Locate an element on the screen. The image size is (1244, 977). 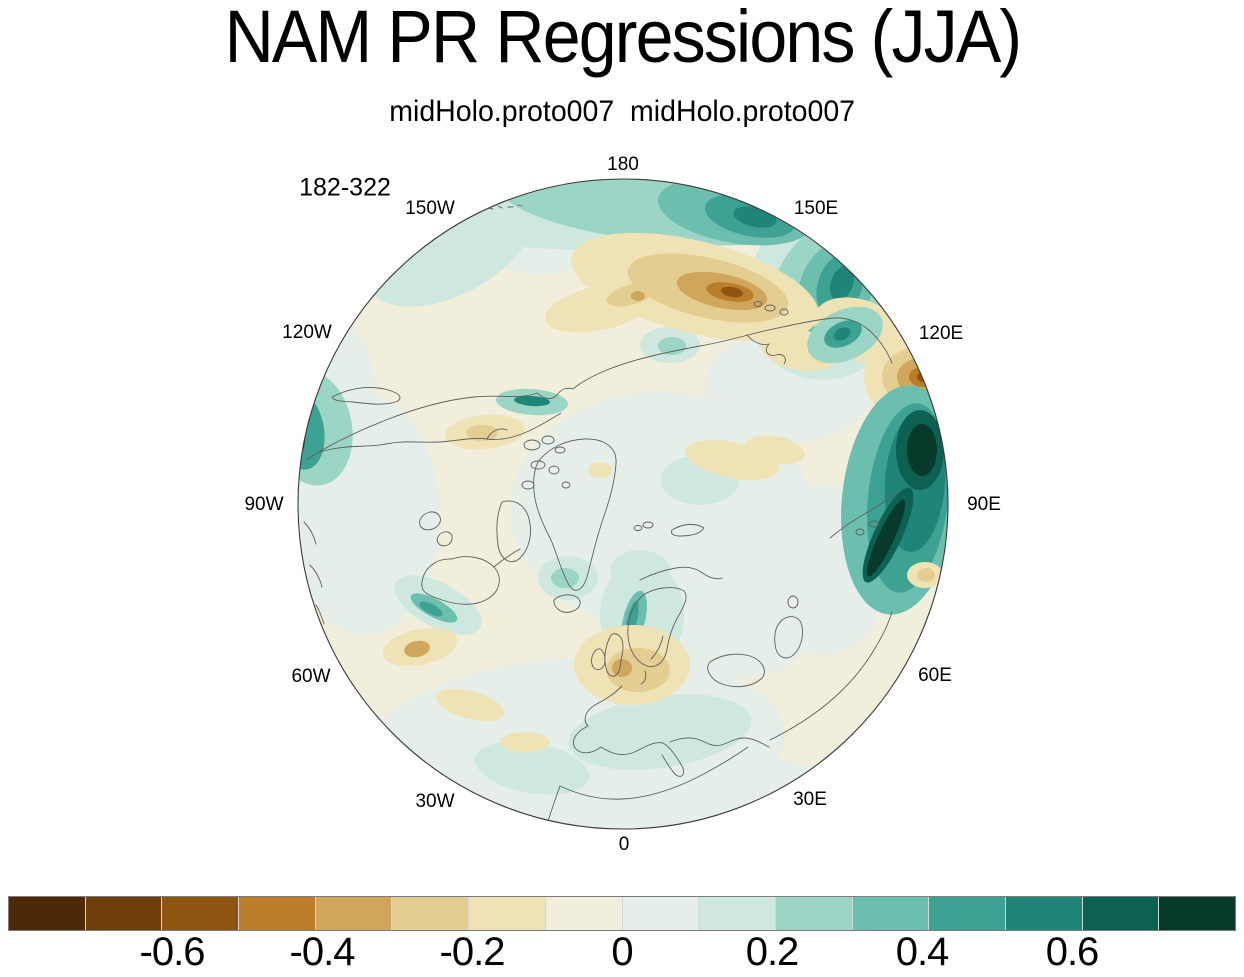
colorbar-tick-label: 0.4 is located at coordinates (922, 952).